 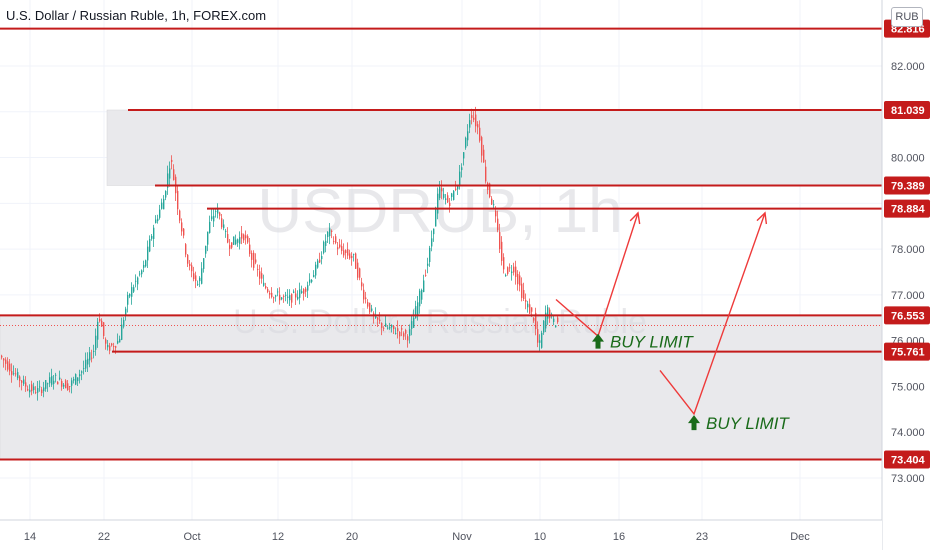 What do you see at coordinates (907, 17) in the screenshot?
I see `currency-badge: RUB` at bounding box center [907, 17].